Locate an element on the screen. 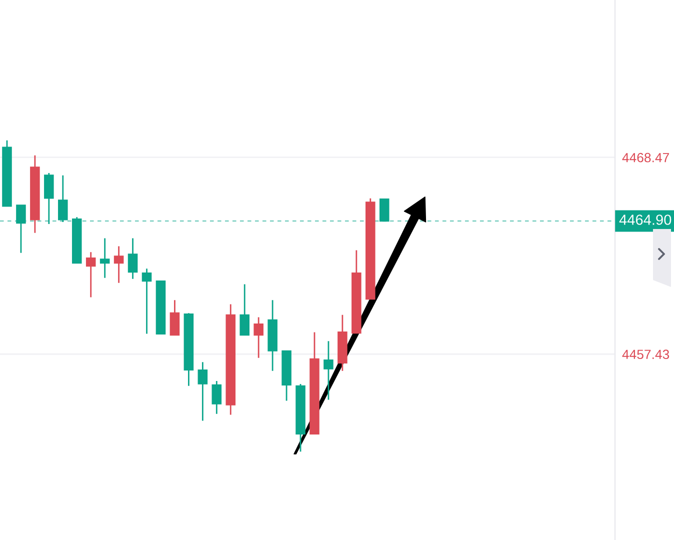  y-tick-label: 4457.43 is located at coordinates (646, 355).